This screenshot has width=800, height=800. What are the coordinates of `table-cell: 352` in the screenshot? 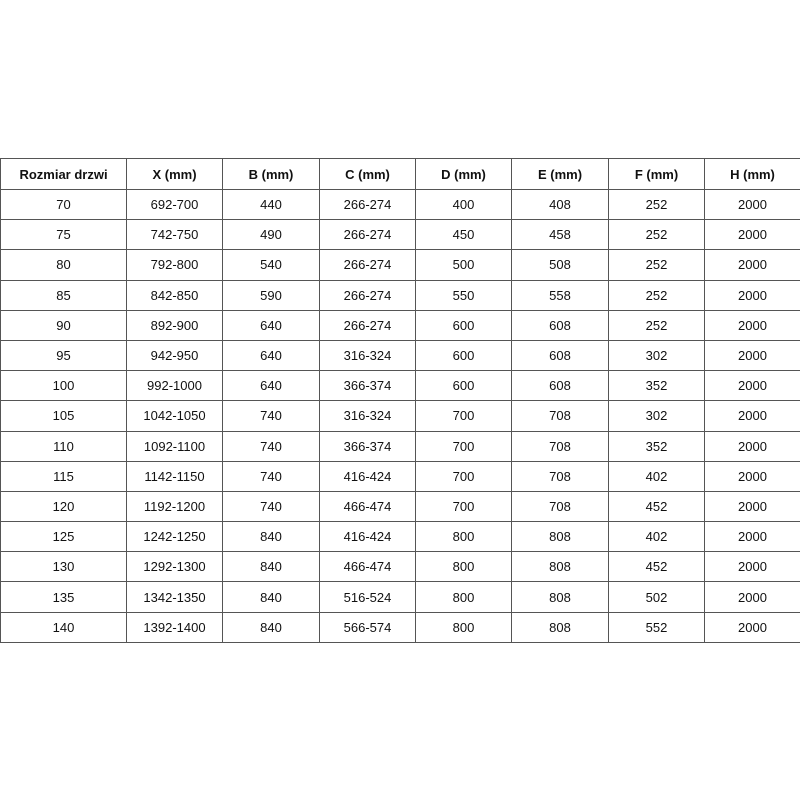 It's located at (656, 386).